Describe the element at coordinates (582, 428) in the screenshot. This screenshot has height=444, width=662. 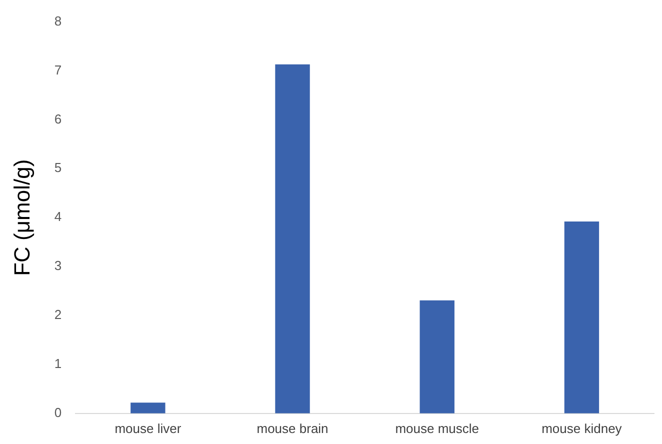
I see `x-tick-label: mouse kidney` at that location.